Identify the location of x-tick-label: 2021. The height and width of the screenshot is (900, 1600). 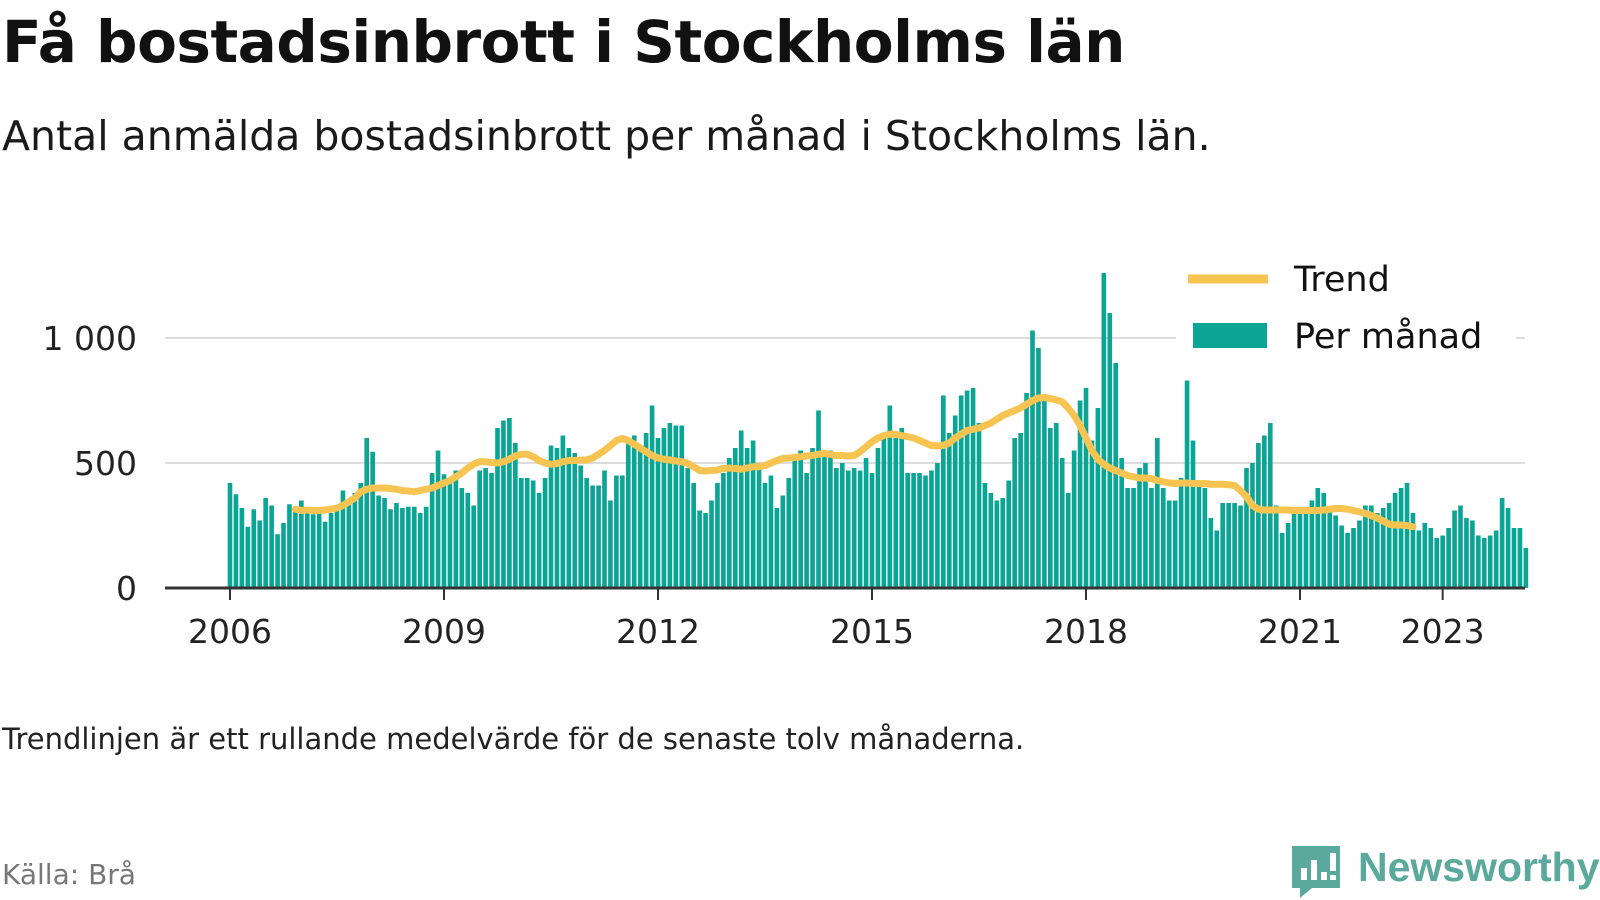
(1300, 631).